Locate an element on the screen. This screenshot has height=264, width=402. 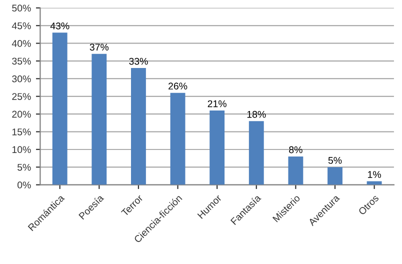
y-tick-label: 40% is located at coordinates (21, 43).